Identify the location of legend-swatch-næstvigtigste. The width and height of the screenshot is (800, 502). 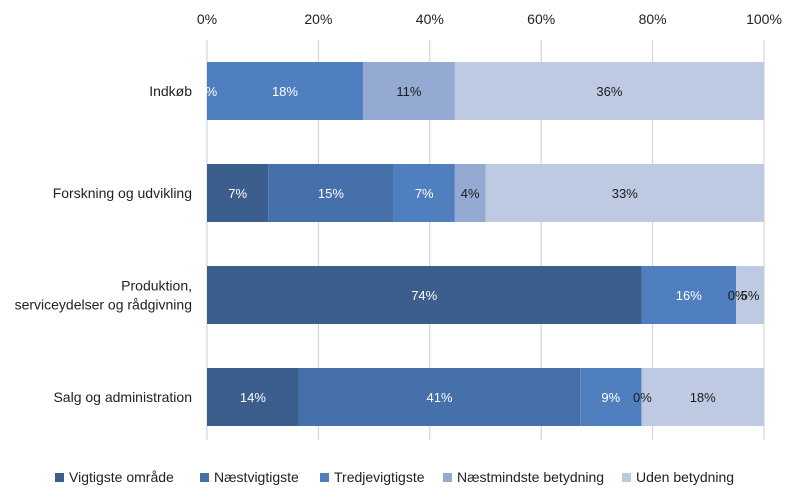
(204, 477).